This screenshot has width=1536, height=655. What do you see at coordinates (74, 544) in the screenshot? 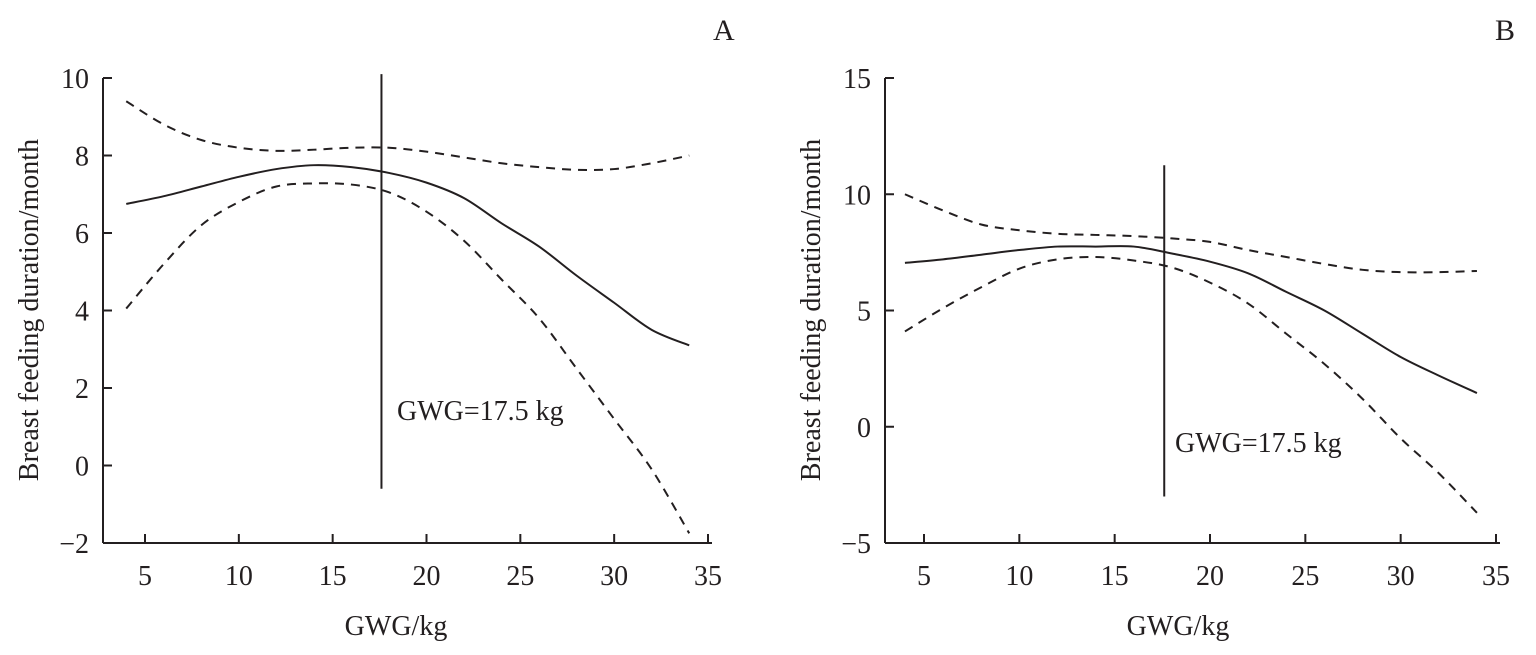
I see `y-tick-label: −2` at bounding box center [74, 544].